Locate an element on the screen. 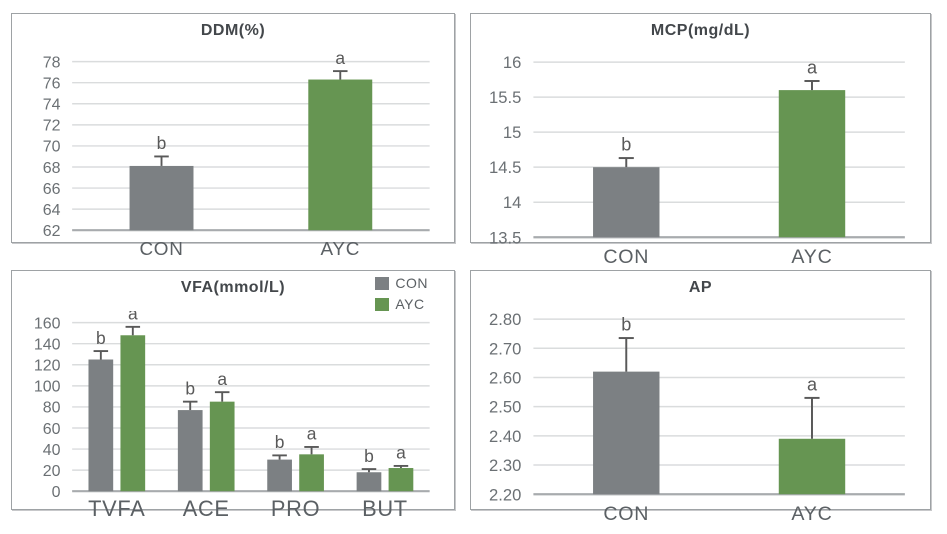 The image size is (947, 534). y-tick-label: 60 is located at coordinates (52, 429).